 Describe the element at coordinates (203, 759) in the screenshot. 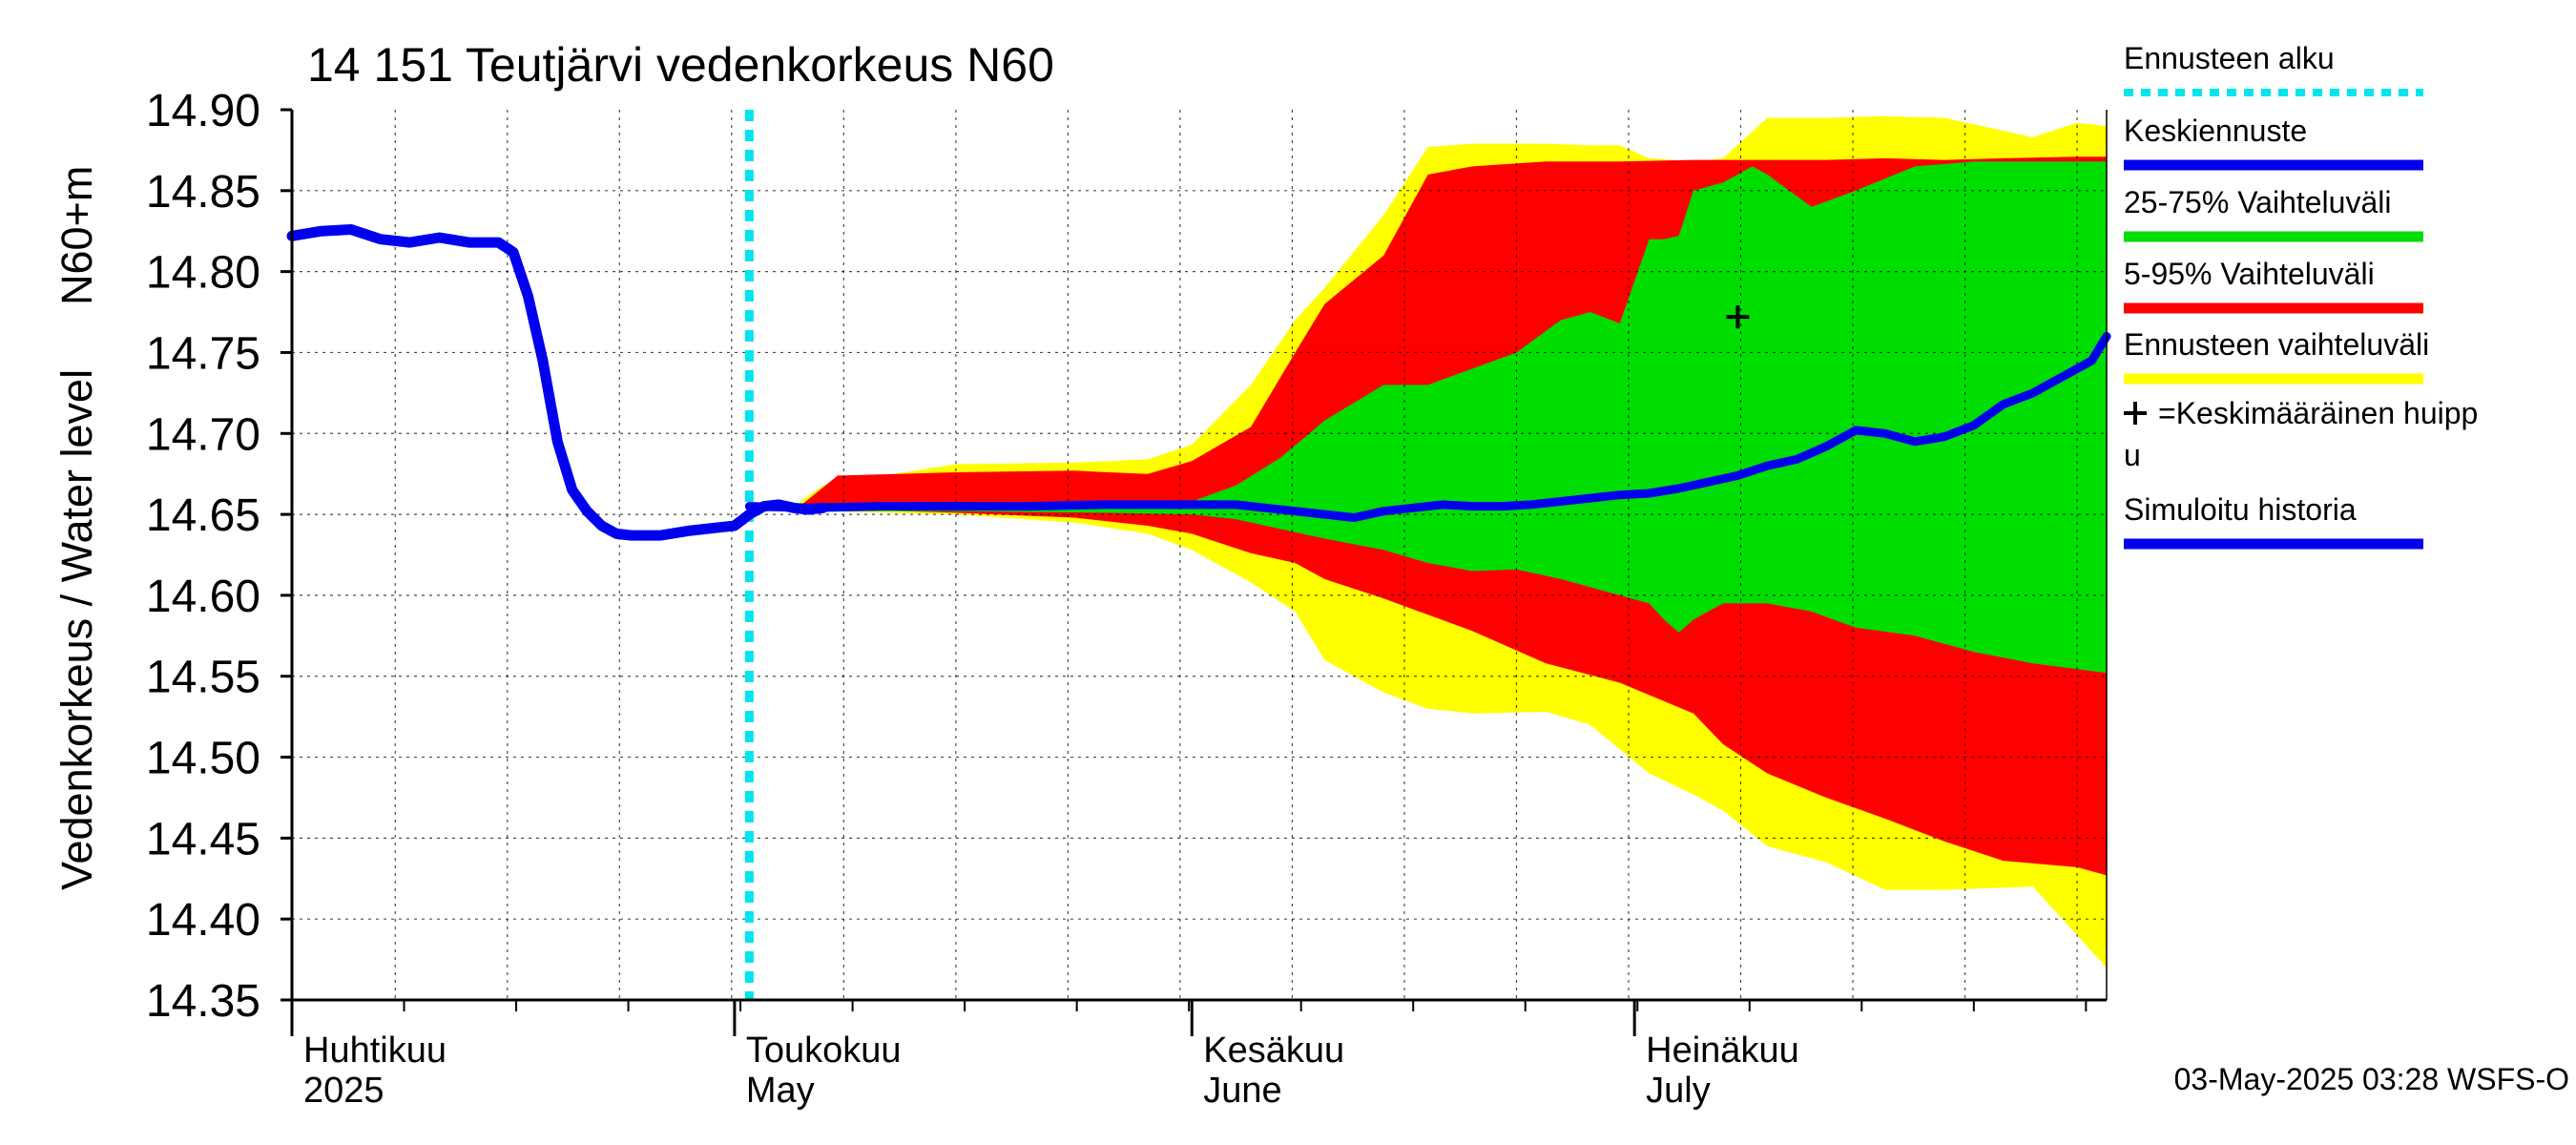

I see `y-tick-label: 14.50` at that location.